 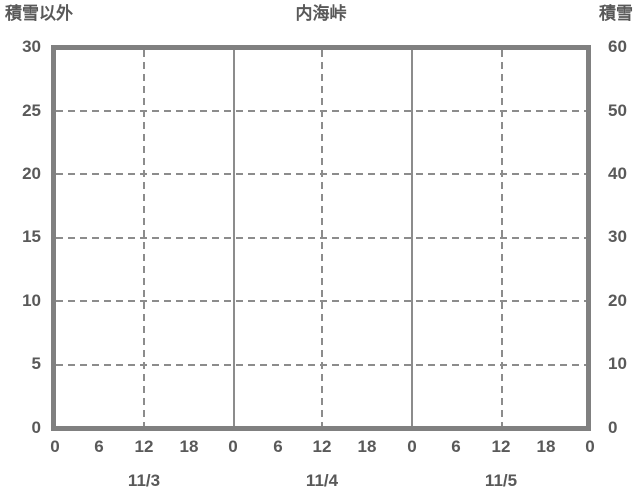 I want to click on y-left-tick-20: 20, so click(x=31, y=173).